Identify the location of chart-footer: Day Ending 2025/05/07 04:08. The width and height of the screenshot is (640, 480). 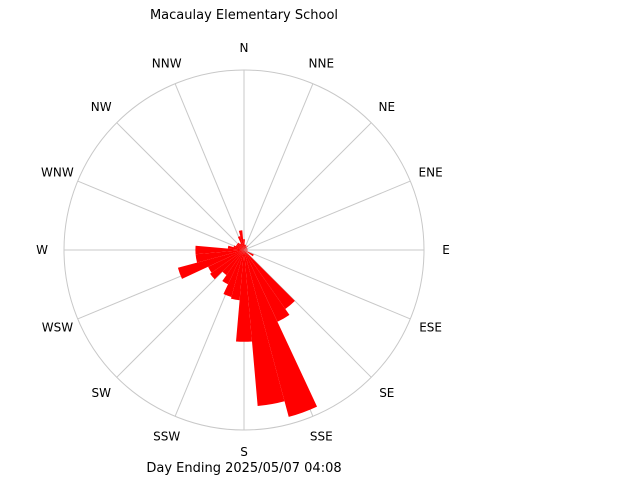
(243, 468).